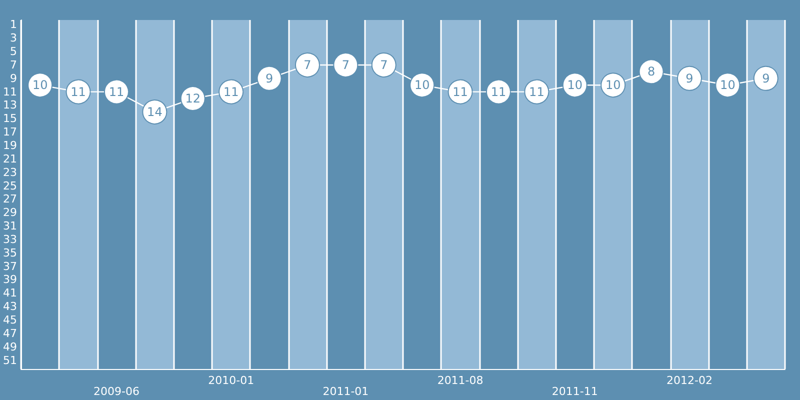 Image resolution: width=800 pixels, height=400 pixels. Describe the element at coordinates (460, 380) in the screenshot. I see `x-tick-label: 2011-08` at that location.